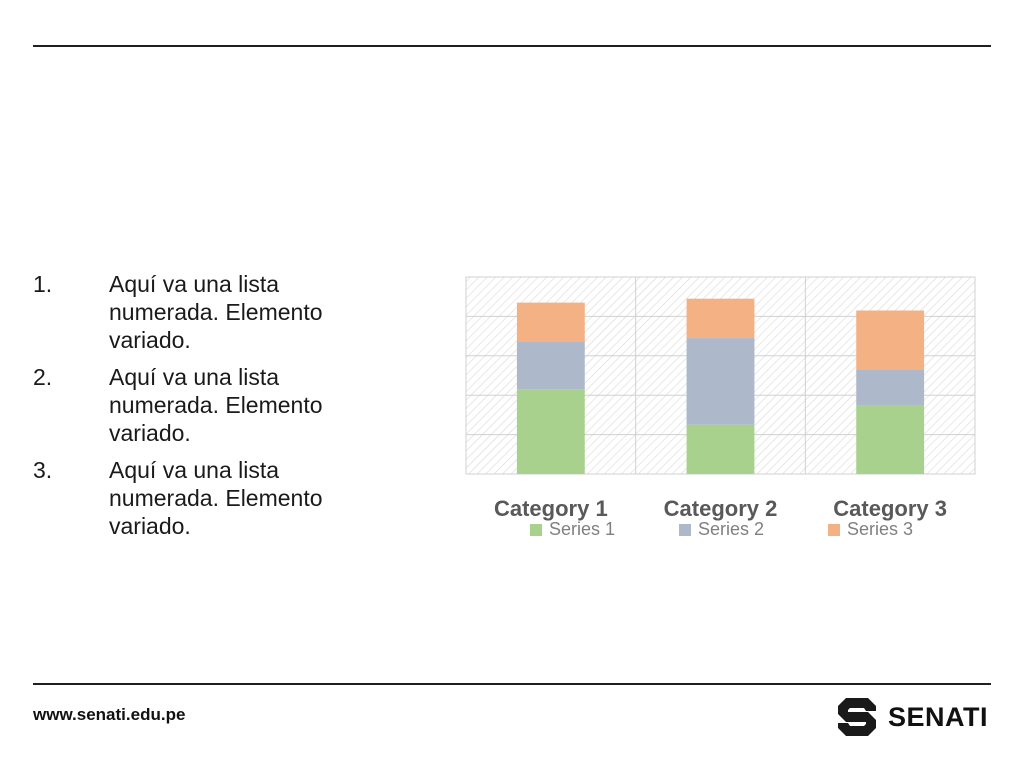 This screenshot has height=768, width=1024. What do you see at coordinates (880, 529) in the screenshot?
I see `legend-label: Series 3` at bounding box center [880, 529].